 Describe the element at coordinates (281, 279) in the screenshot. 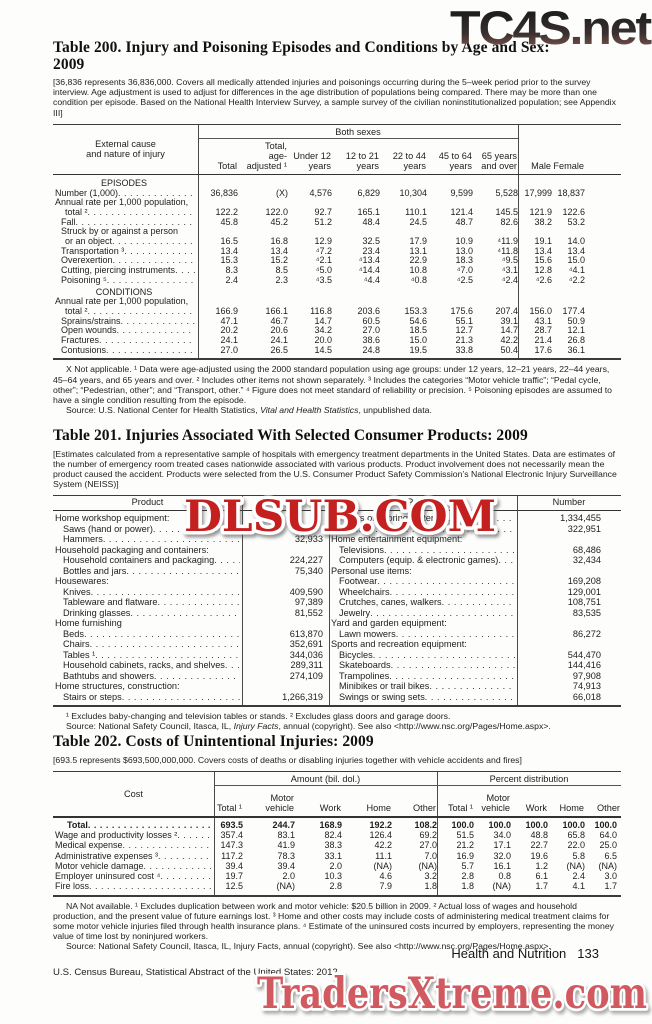

I see `cell-value: 2.3` at that location.